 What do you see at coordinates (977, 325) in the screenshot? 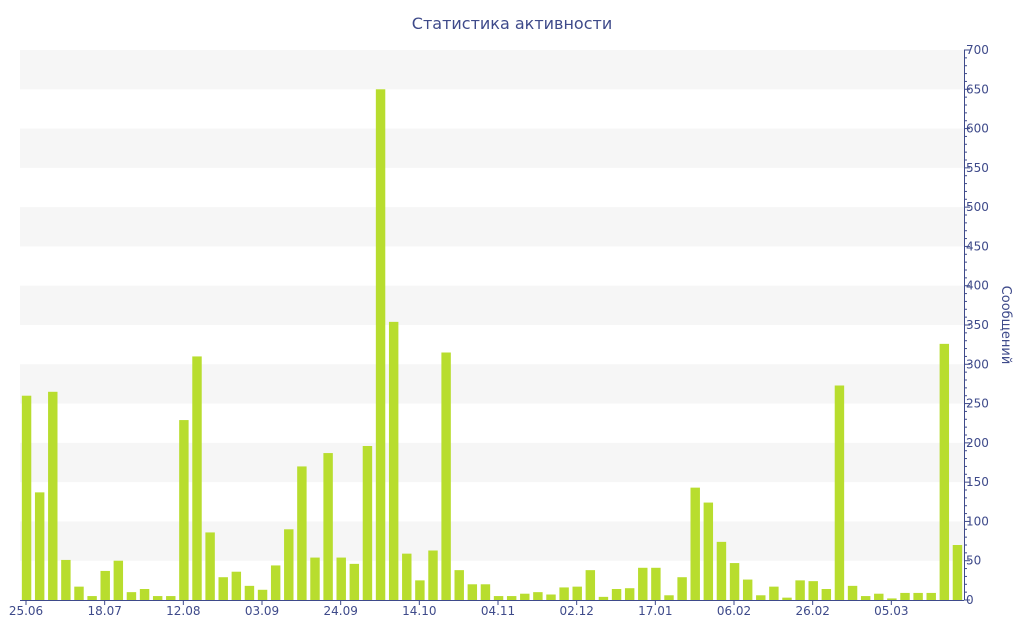
I see `y-tick-label: 350` at bounding box center [977, 325].